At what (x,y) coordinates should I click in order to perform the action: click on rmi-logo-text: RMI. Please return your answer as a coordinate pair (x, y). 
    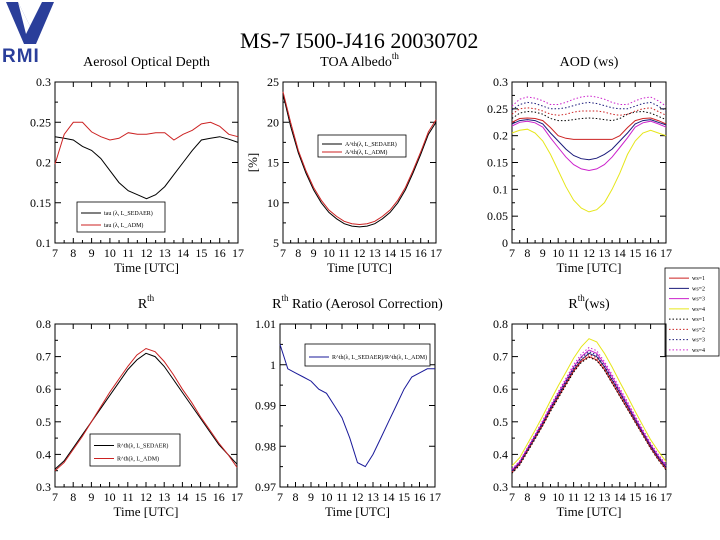
    Looking at the image, I should click on (21, 56).